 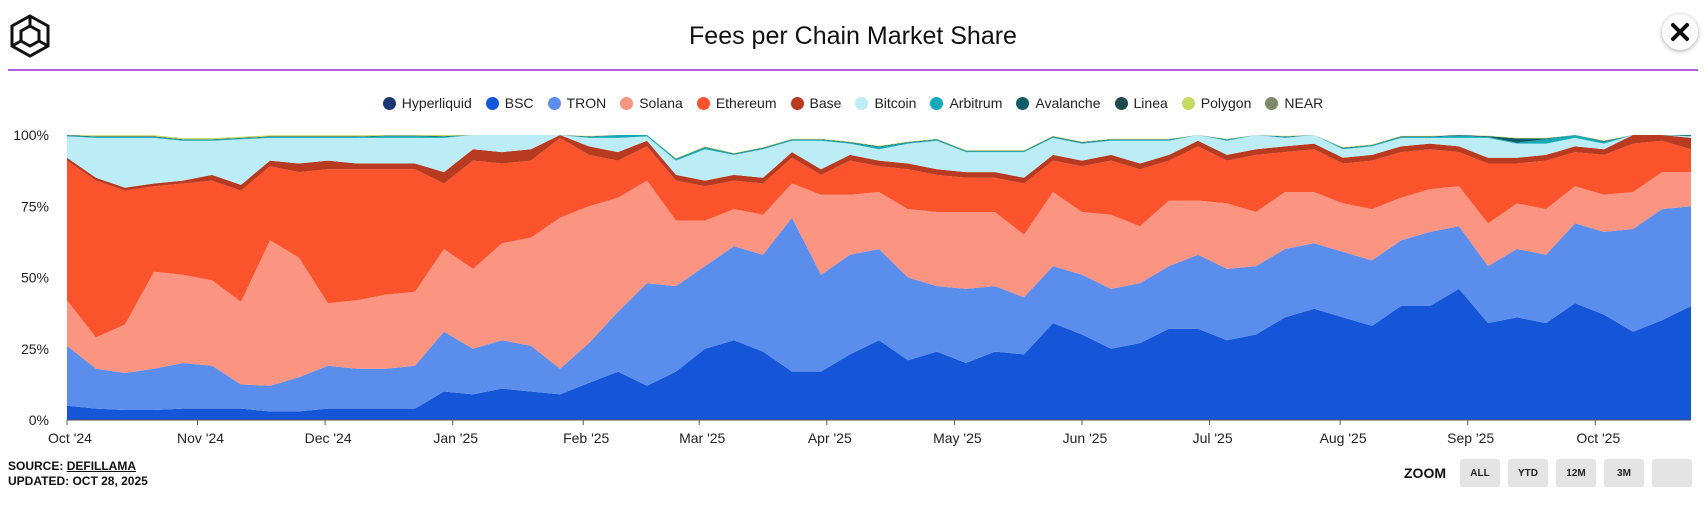 What do you see at coordinates (35, 349) in the screenshot?
I see `y-tick-label: 25%` at bounding box center [35, 349].